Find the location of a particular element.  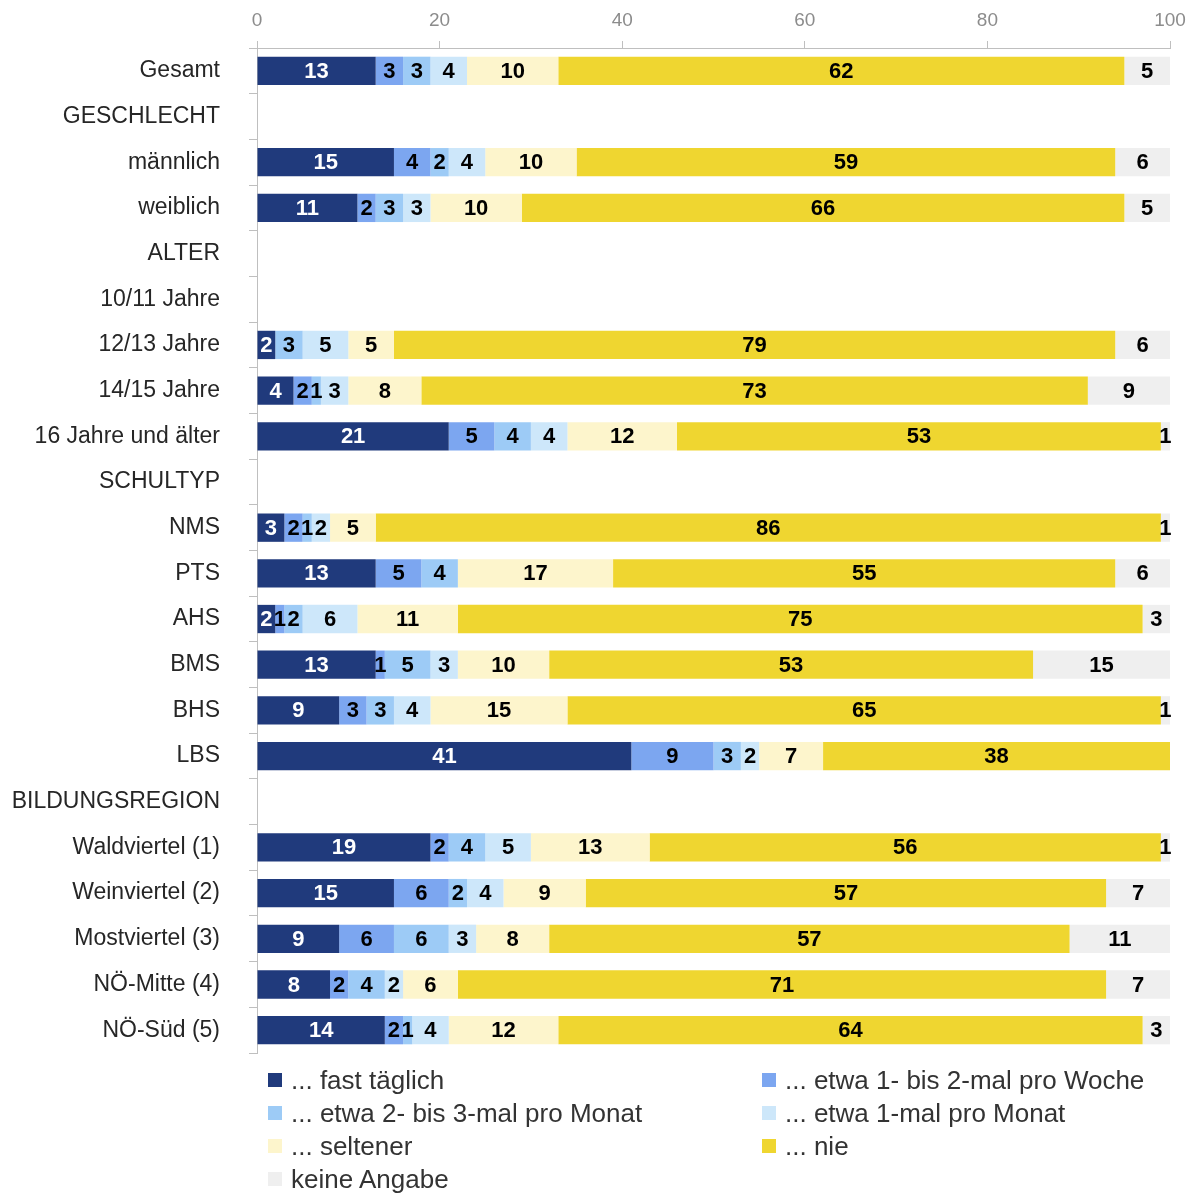

y-tick-label: 16 Jahre und älter is located at coordinates (127, 434).